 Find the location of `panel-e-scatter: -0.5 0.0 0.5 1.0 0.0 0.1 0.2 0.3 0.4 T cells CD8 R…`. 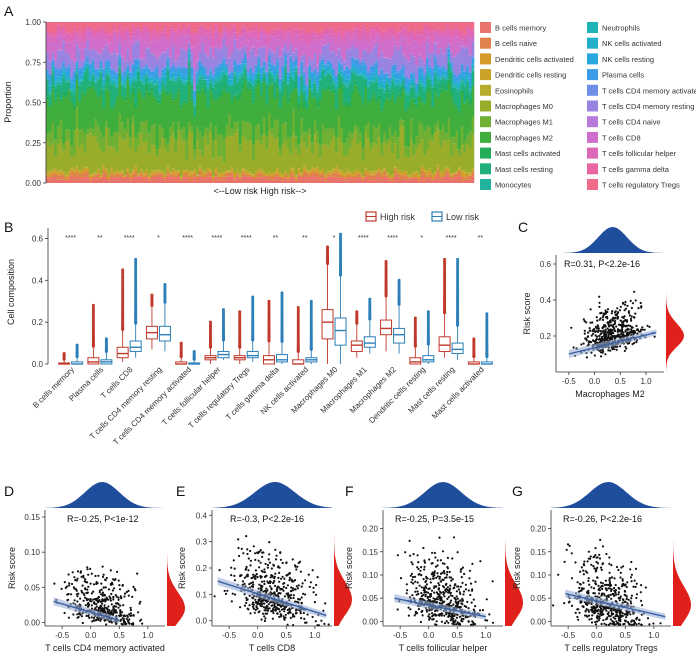

panel-e-scatter: -0.5 0.0 0.5 1.0 0.0 0.1 0.2 0.3 0.4 T cells CD8 R… is located at coordinates (264, 567).